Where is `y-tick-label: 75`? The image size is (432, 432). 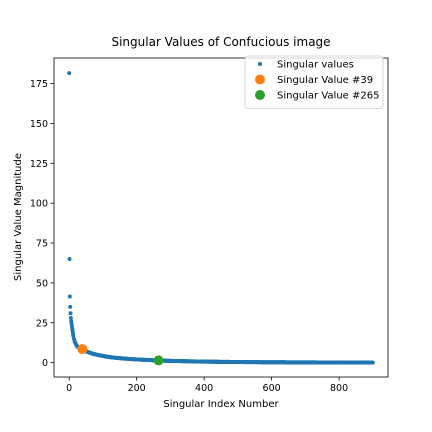
y-tick-label: 75 is located at coordinates (42, 244).